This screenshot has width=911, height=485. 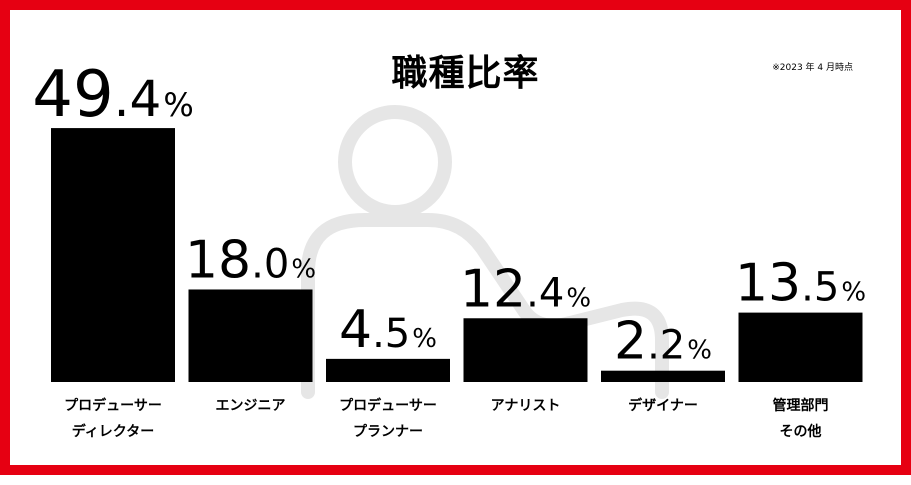 I want to click on chart-title: 職種比率, so click(x=465, y=73).